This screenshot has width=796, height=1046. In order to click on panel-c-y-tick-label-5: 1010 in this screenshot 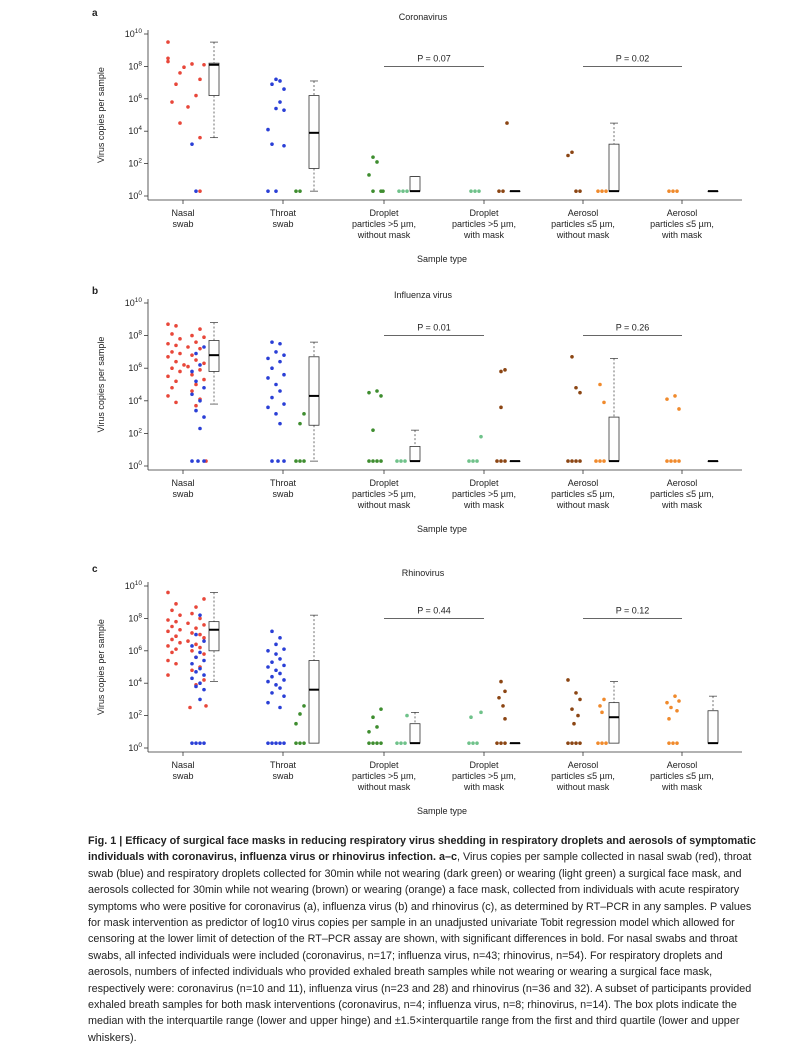, I will do `click(134, 585)`.